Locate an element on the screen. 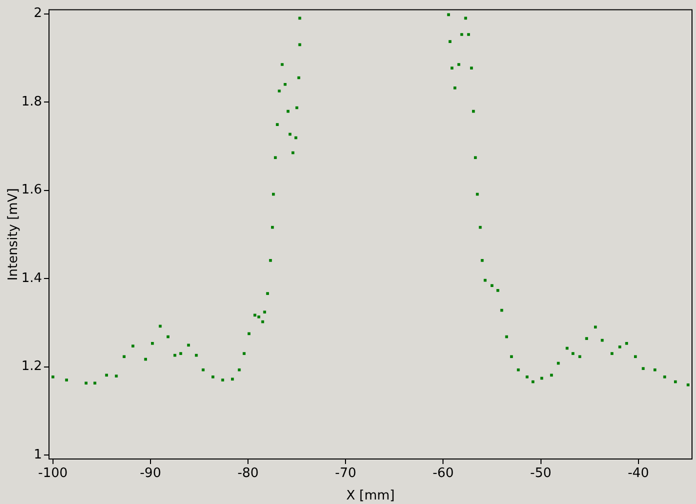  x-tick-label: -100 is located at coordinates (53, 474).